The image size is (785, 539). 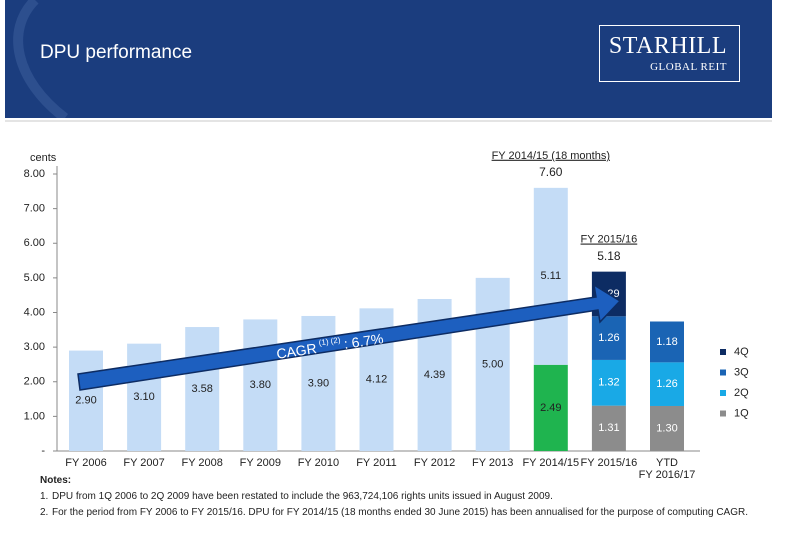 I want to click on legend-label: 1Q, so click(x=741, y=413).